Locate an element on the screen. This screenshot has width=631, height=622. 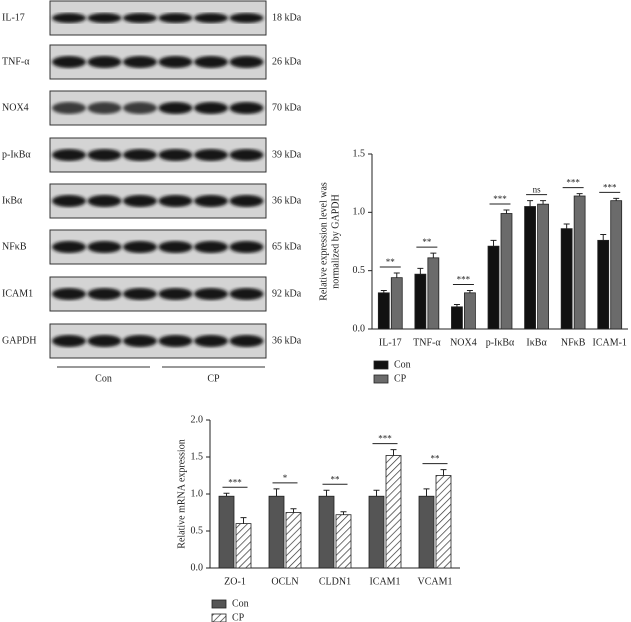
y-tick-label: 2.0 is located at coordinates (197, 419).